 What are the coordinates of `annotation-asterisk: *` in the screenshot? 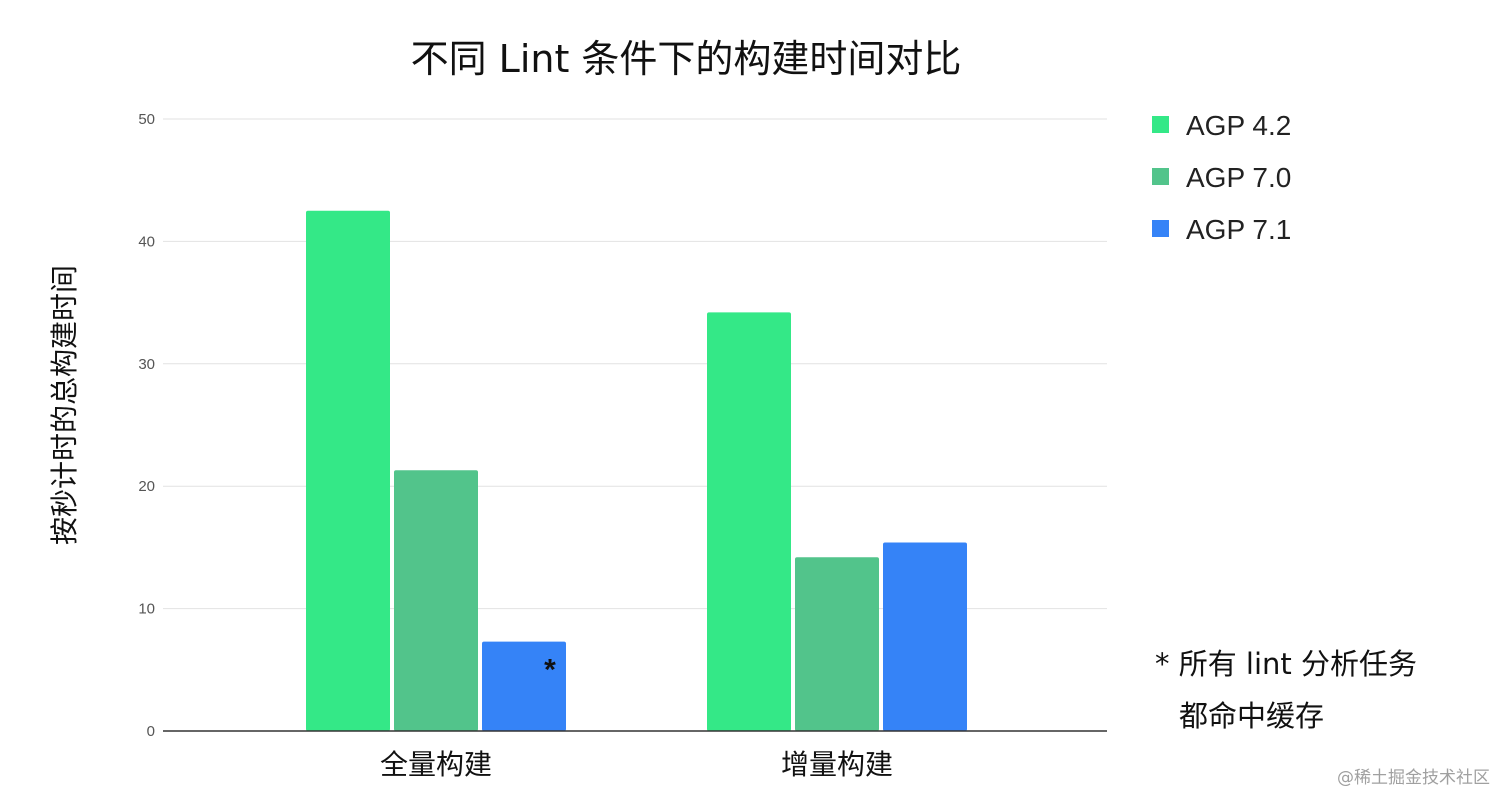 It's located at (550, 670).